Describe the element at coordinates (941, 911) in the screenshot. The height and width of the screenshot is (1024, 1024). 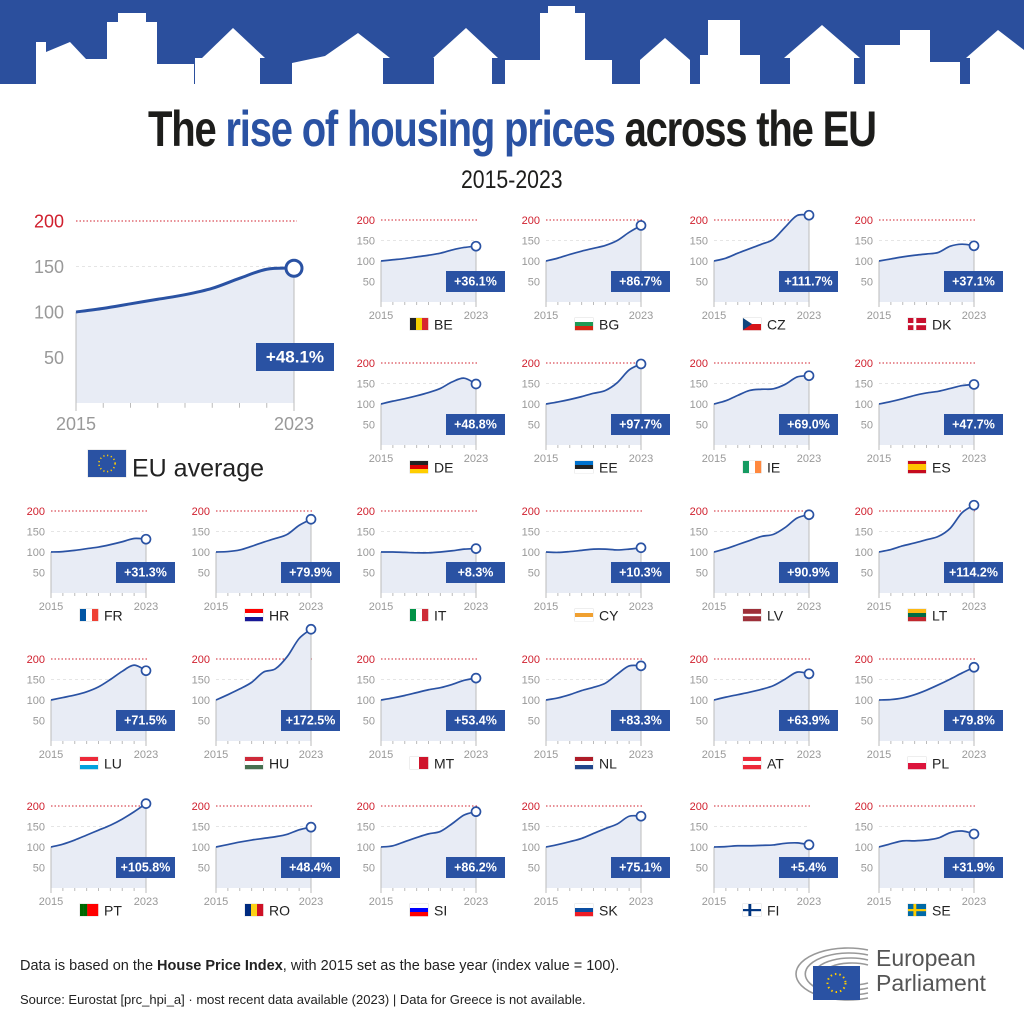
I see `country-label: SE` at that location.